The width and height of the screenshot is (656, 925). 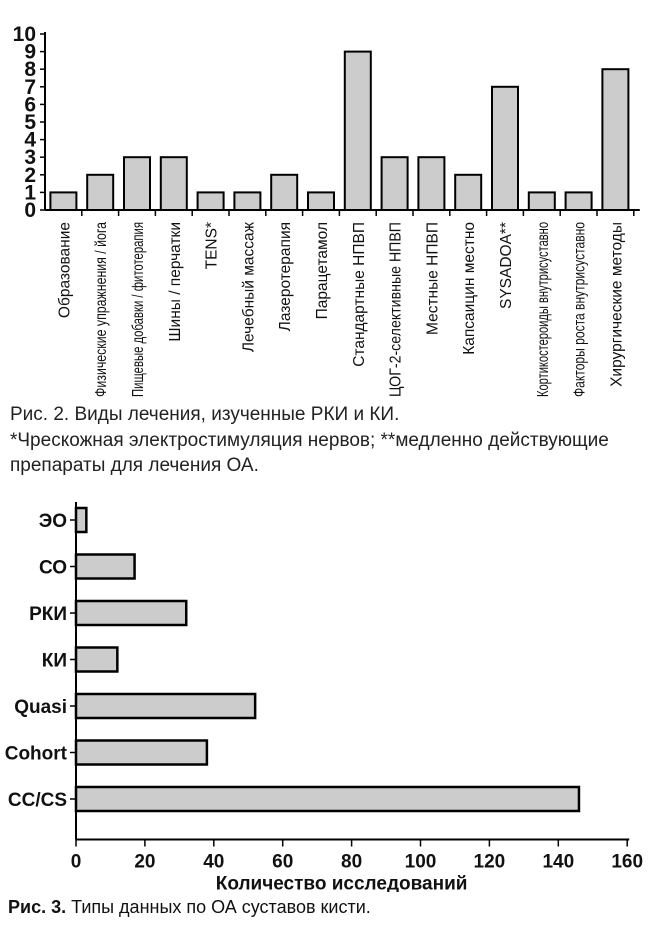 What do you see at coordinates (30, 104) in the screenshot?
I see `y-tick-label: 6` at bounding box center [30, 104].